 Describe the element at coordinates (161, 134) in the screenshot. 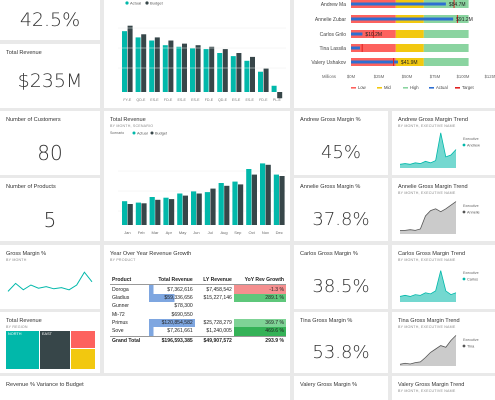

I see `legend-budget-label: Budget` at that location.